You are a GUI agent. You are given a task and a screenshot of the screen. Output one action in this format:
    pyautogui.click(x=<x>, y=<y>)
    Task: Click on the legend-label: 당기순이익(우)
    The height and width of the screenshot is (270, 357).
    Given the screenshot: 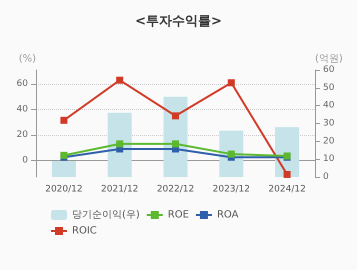 What is the action you would take?
    pyautogui.click(x=106, y=215)
    